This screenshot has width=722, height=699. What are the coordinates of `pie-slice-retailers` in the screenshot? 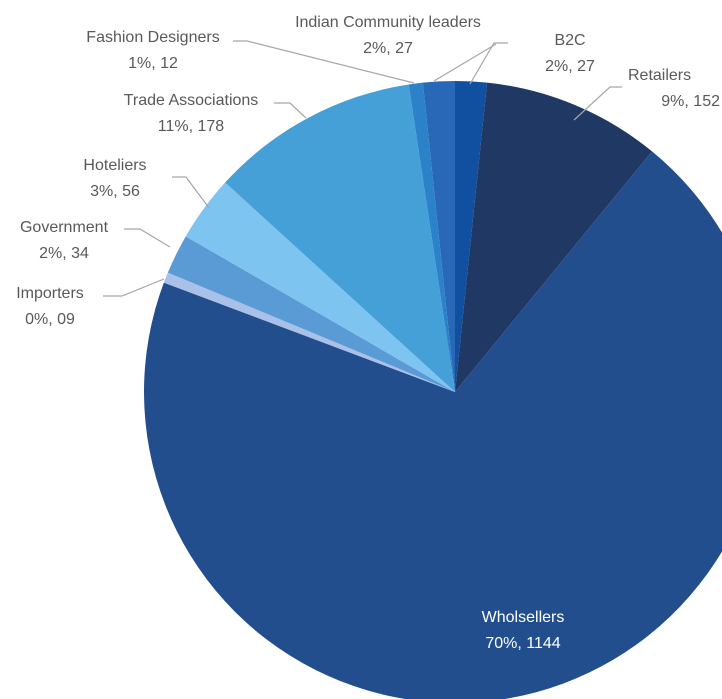 It's located at (554, 237).